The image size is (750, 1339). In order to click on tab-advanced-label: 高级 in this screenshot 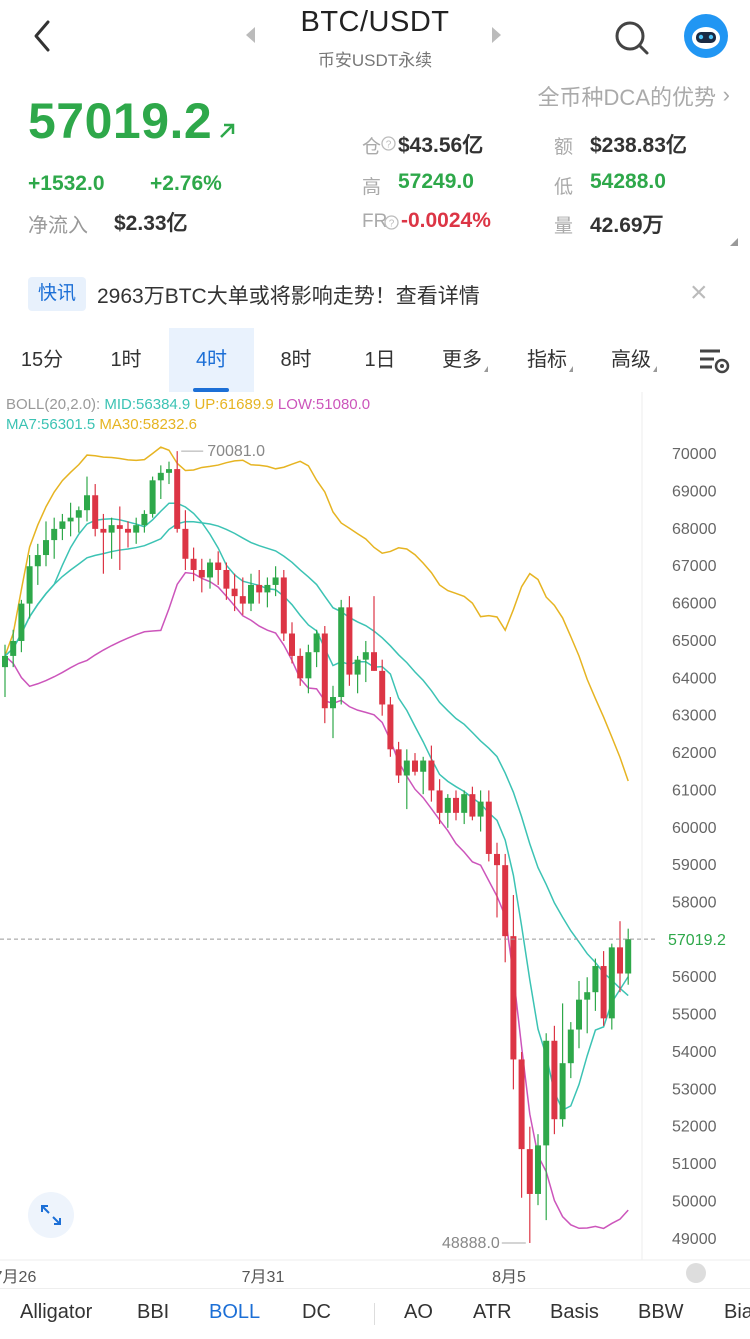, I will do `click(631, 360)`.